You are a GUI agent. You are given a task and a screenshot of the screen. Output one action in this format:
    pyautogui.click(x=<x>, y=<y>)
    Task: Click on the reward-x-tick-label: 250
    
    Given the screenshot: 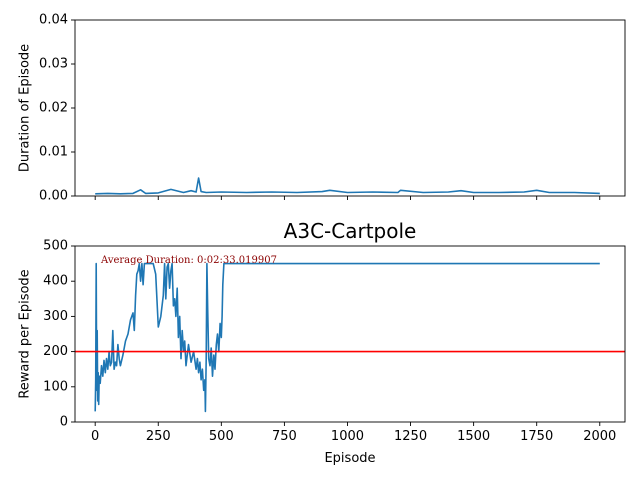 What is the action you would take?
    pyautogui.click(x=158, y=436)
    